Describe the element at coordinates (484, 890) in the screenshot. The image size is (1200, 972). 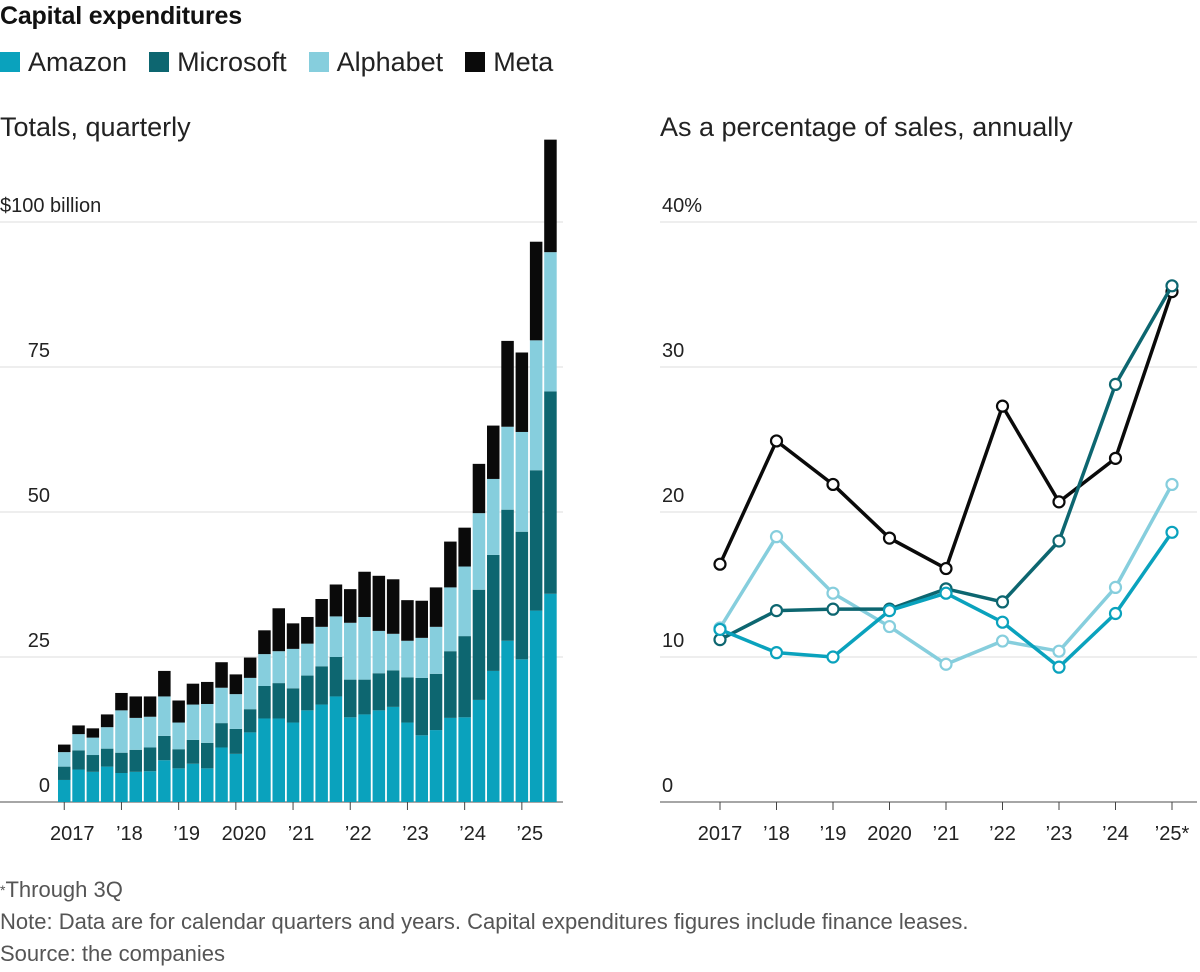
I see `footnote: *Through 3Q` at that location.